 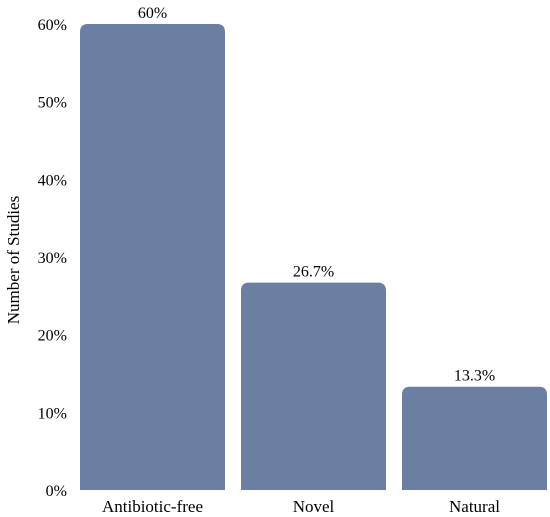 What do you see at coordinates (52, 413) in the screenshot?
I see `y-tick-label: 10%` at bounding box center [52, 413].